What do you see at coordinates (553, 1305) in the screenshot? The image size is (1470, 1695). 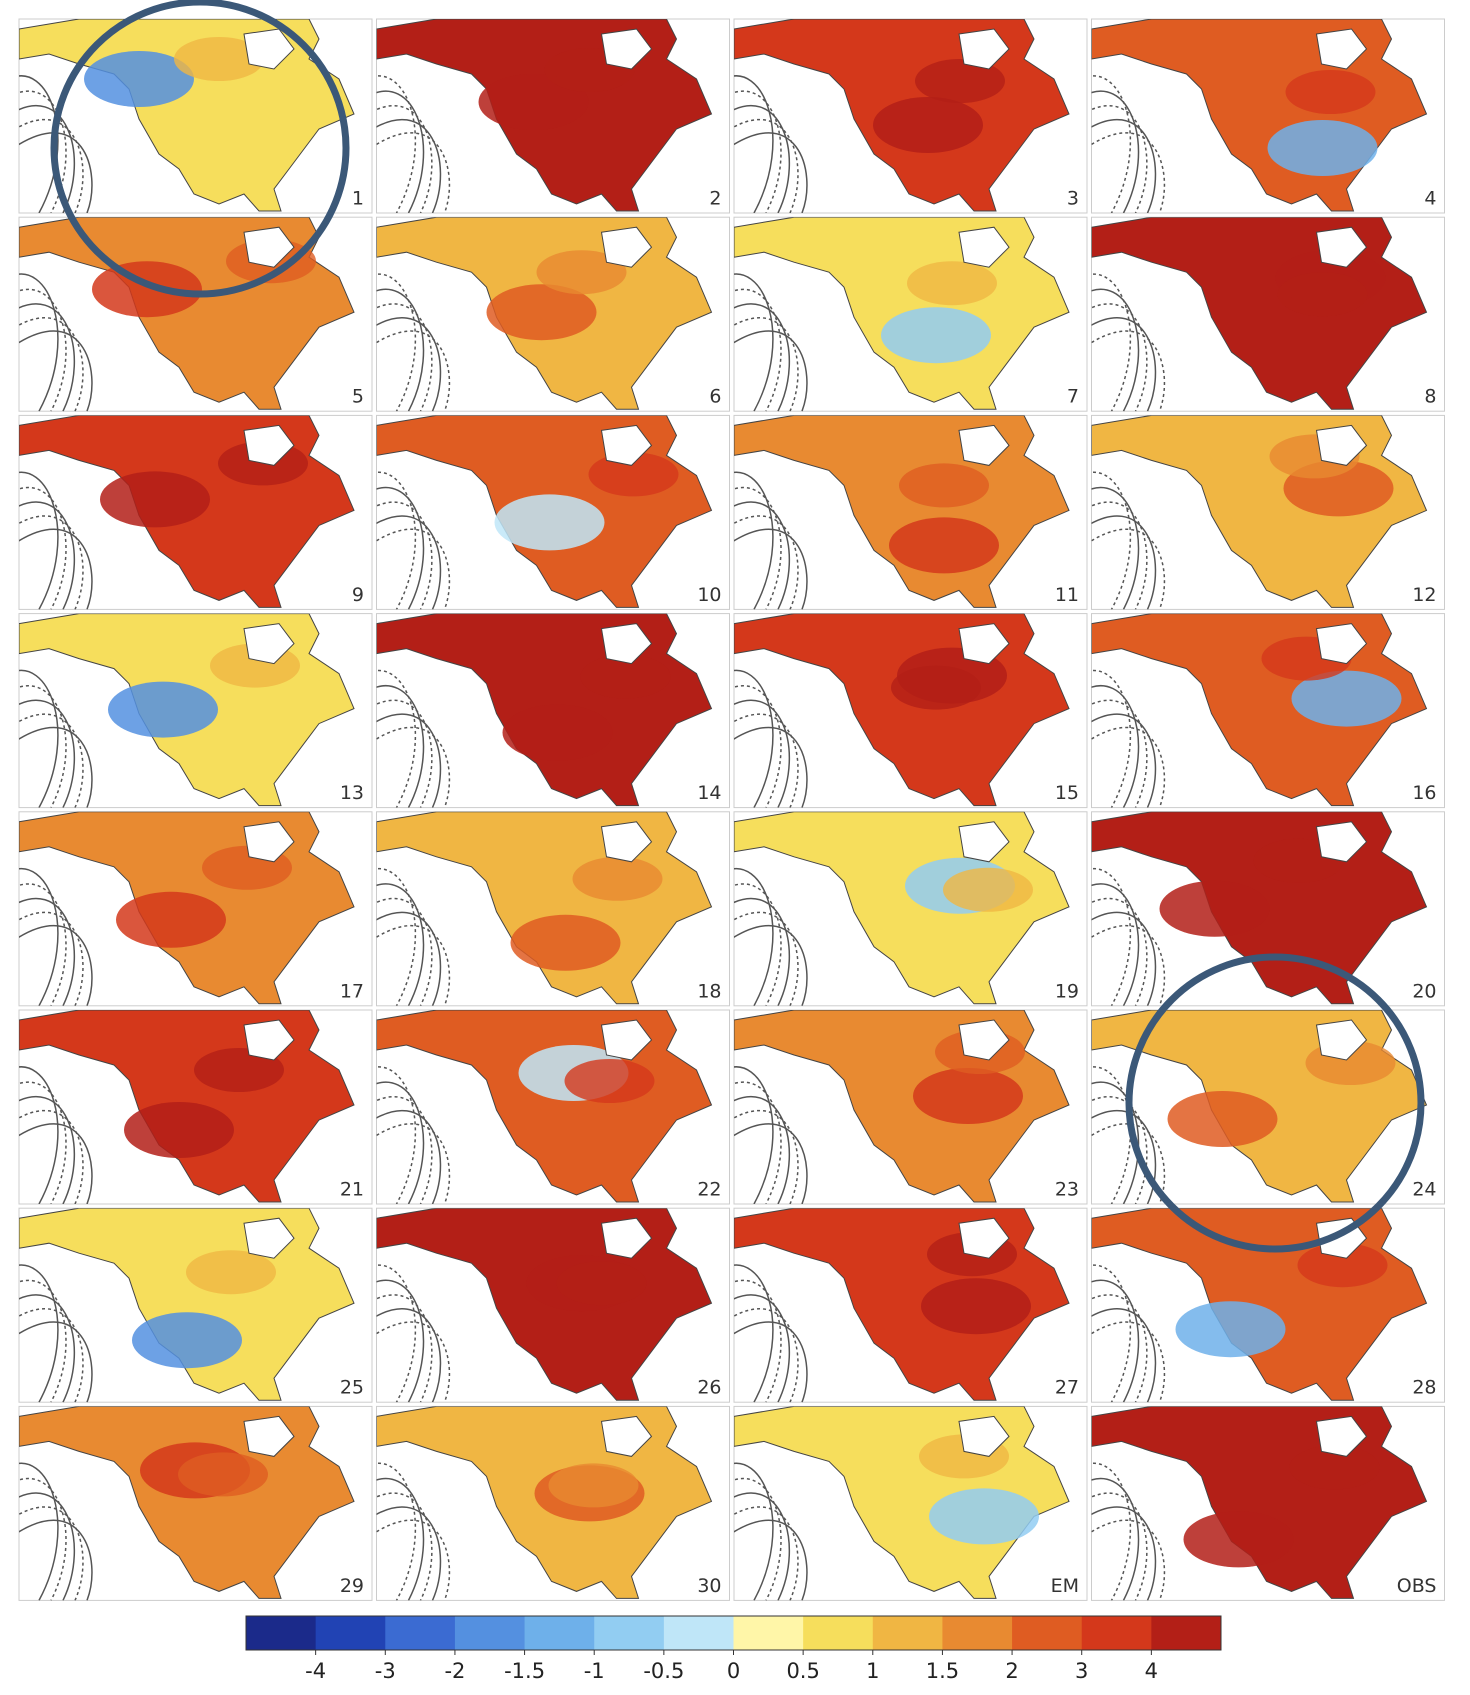 I see `map-panel: 26` at bounding box center [553, 1305].